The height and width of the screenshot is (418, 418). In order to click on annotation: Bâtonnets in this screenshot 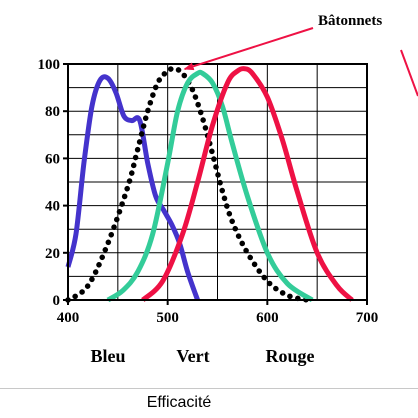, I will do `click(300, 55)`.